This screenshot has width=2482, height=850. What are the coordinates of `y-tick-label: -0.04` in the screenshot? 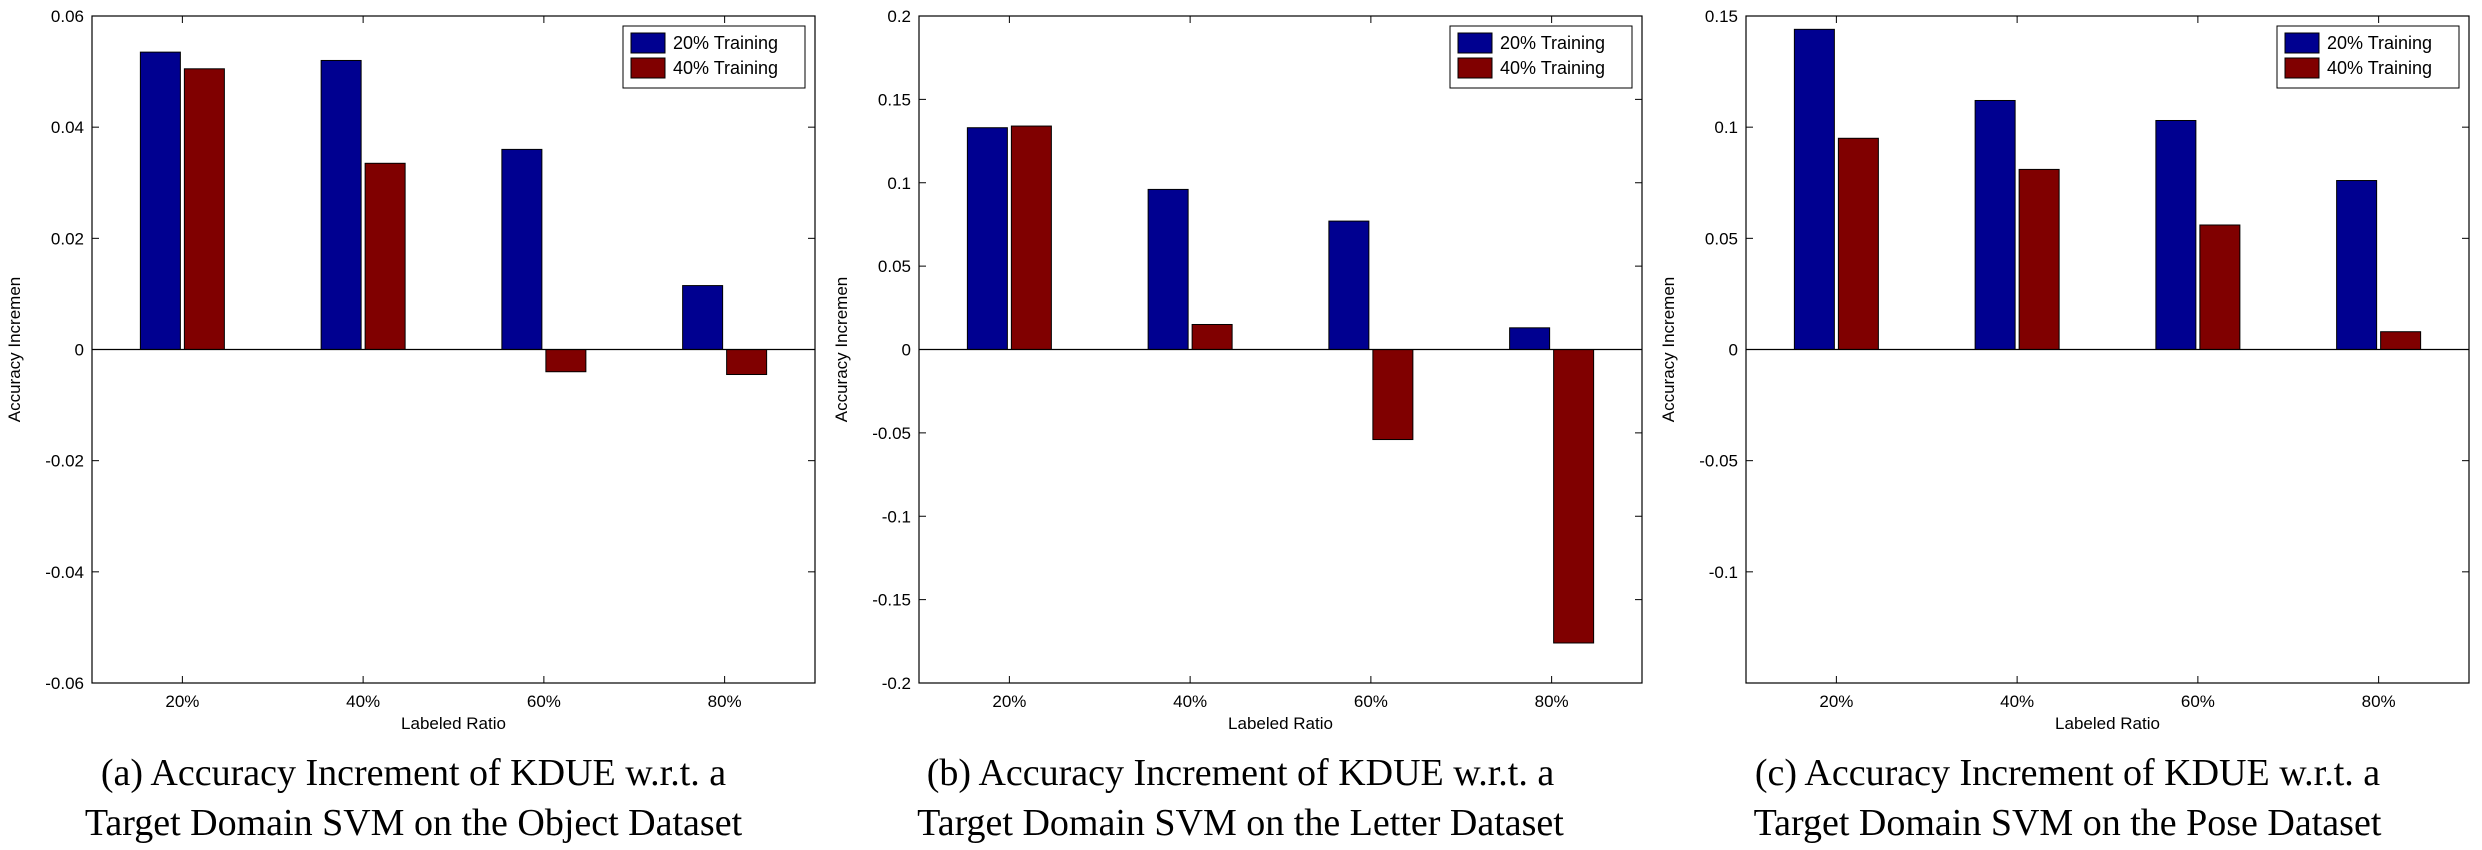 It's located at (64, 572).